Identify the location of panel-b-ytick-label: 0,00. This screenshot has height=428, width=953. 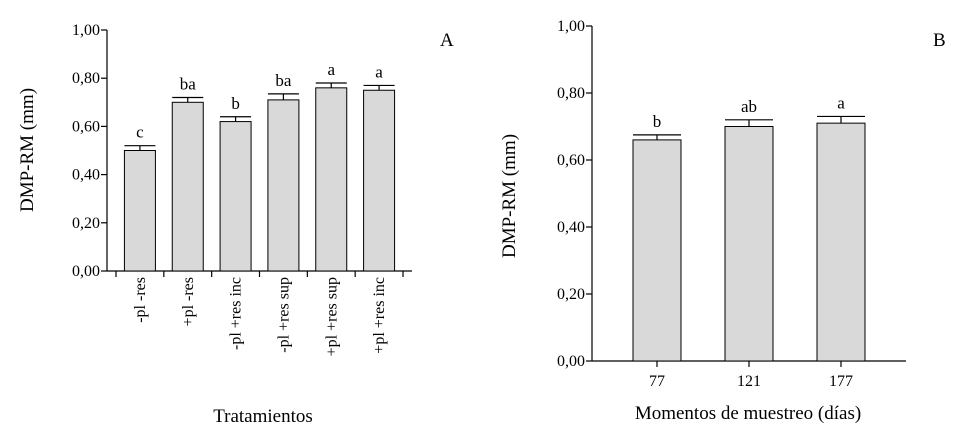
(571, 361).